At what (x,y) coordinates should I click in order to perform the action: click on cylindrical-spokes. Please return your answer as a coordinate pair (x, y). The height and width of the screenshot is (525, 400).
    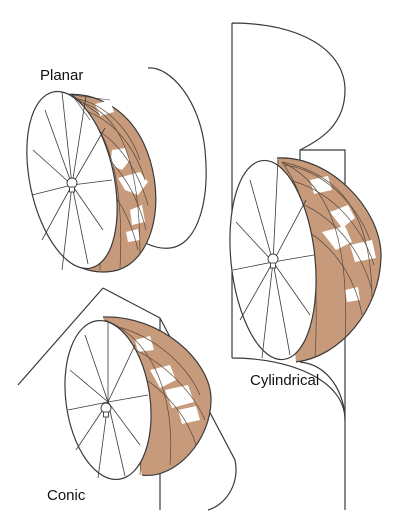
    Looking at the image, I should click on (273, 259).